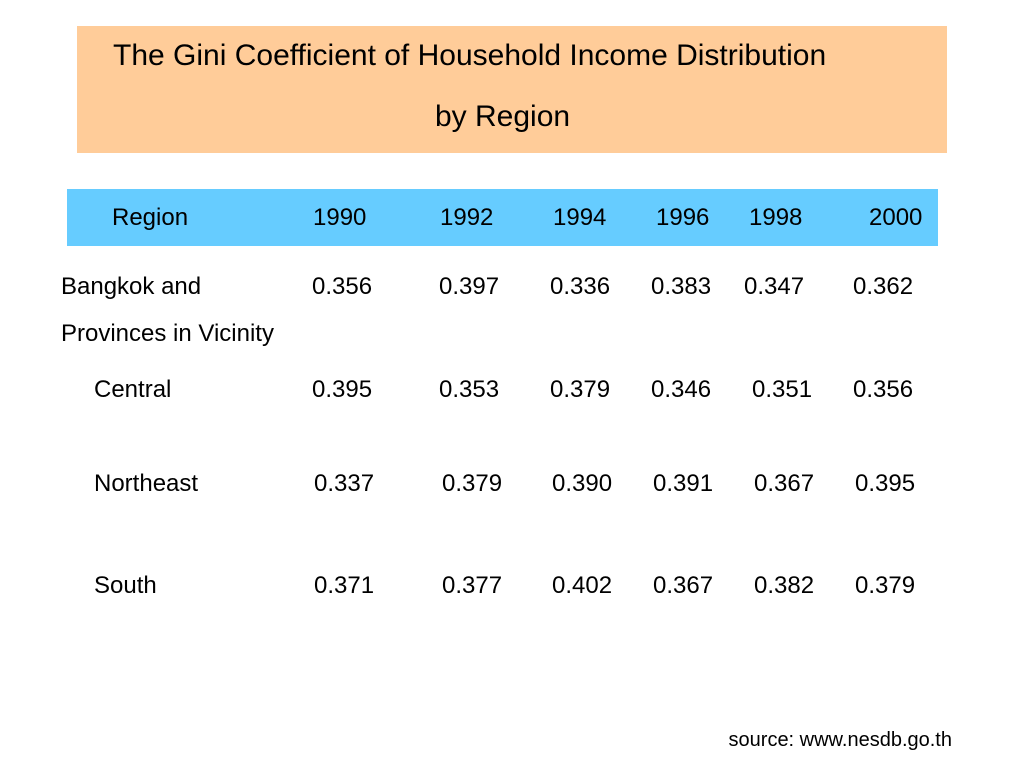 The image size is (1024, 768). What do you see at coordinates (896, 217) in the screenshot?
I see `header-year: 2000` at bounding box center [896, 217].